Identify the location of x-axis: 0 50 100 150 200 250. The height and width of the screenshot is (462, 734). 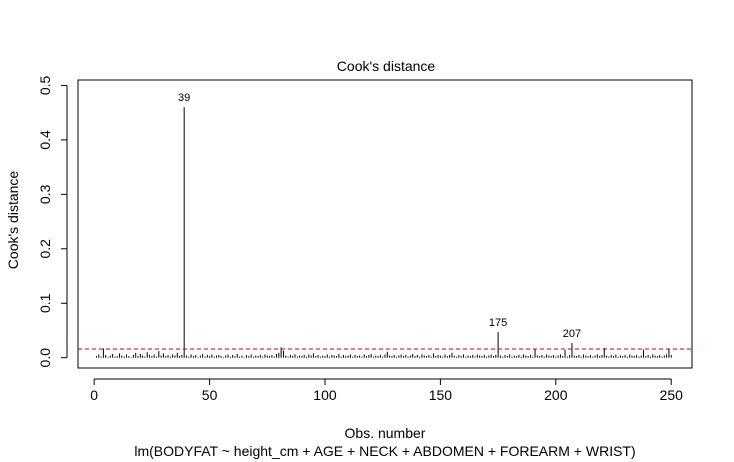
(387, 390).